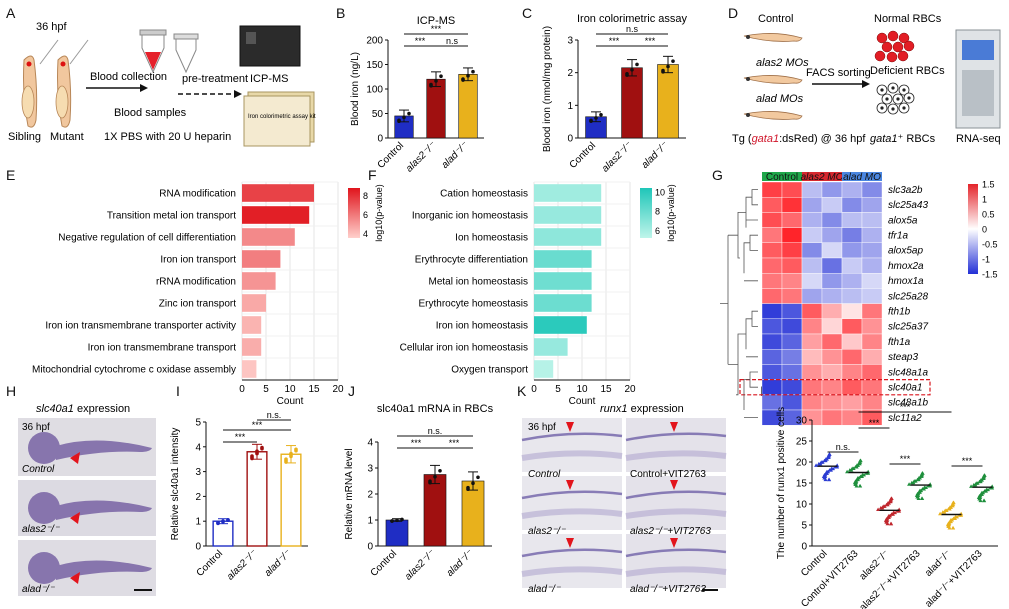  I want to click on y-tick-label: 2, so click(198, 497).